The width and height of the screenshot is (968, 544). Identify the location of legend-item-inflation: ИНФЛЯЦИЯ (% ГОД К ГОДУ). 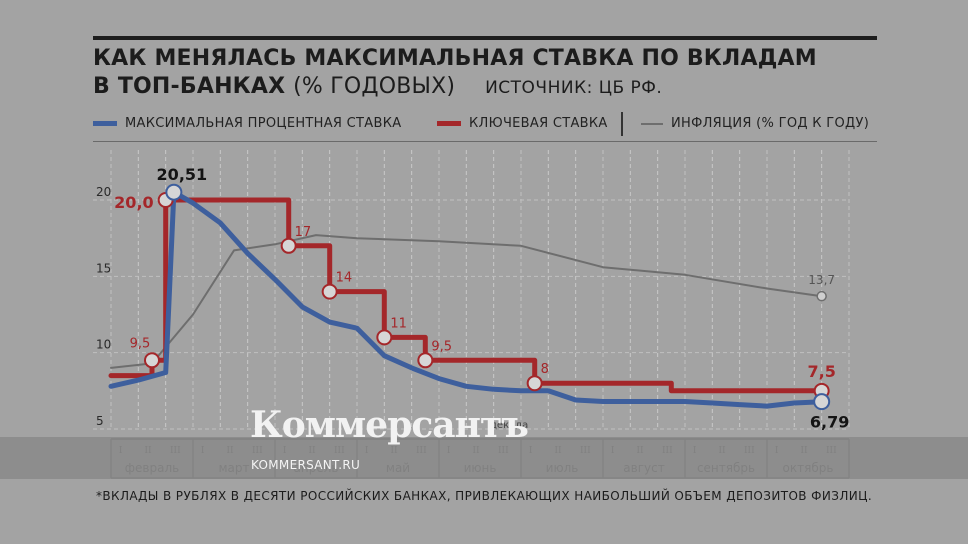
(755, 123).